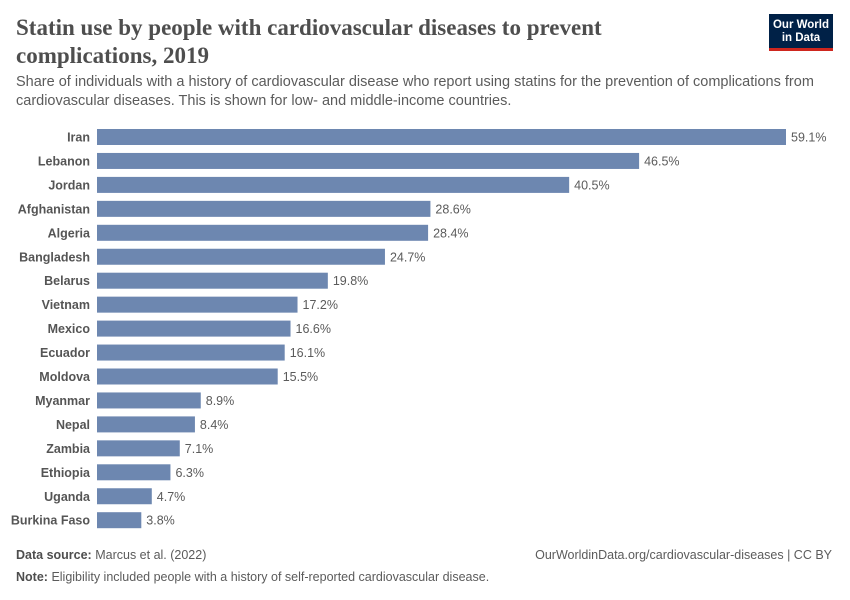  Describe the element at coordinates (452, 209) in the screenshot. I see `value-label: 28.6%` at that location.